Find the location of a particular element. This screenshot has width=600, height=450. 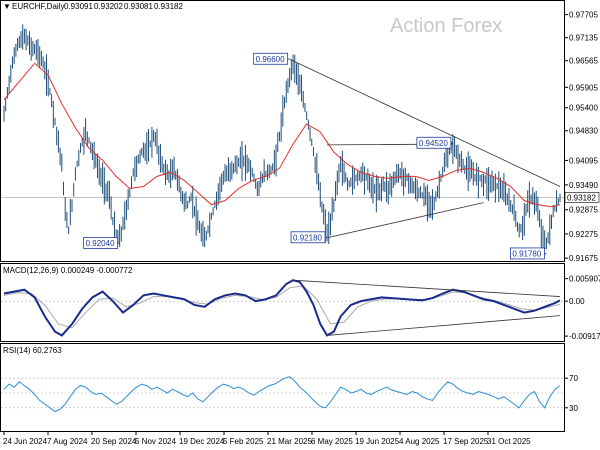

x-tick-label: 20 Sep 2024 is located at coordinates (114, 441).